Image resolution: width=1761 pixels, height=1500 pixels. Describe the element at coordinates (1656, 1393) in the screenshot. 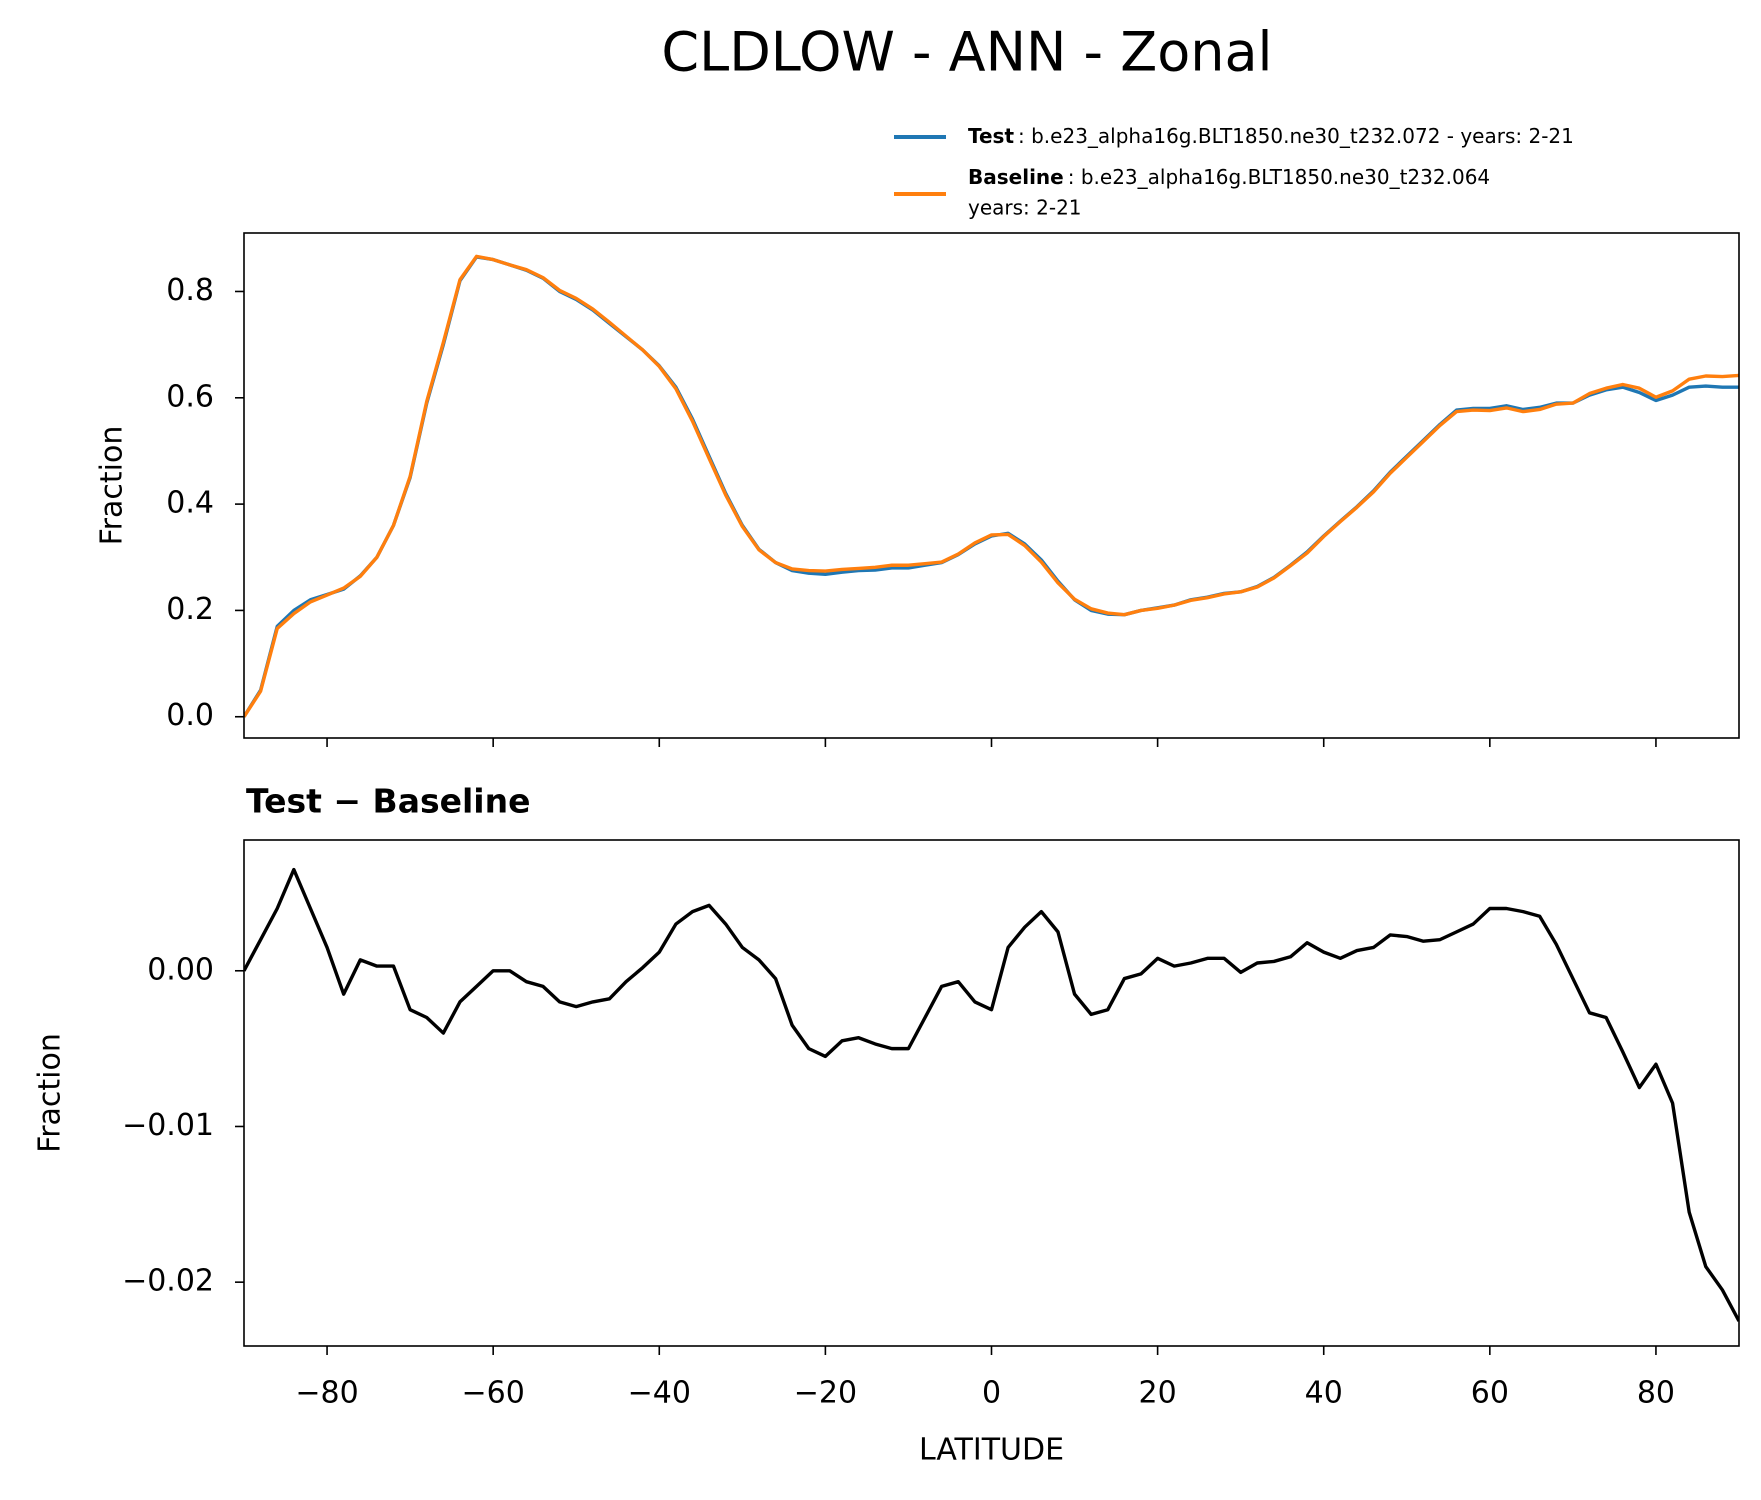

I see `x-tick-label: 80` at that location.